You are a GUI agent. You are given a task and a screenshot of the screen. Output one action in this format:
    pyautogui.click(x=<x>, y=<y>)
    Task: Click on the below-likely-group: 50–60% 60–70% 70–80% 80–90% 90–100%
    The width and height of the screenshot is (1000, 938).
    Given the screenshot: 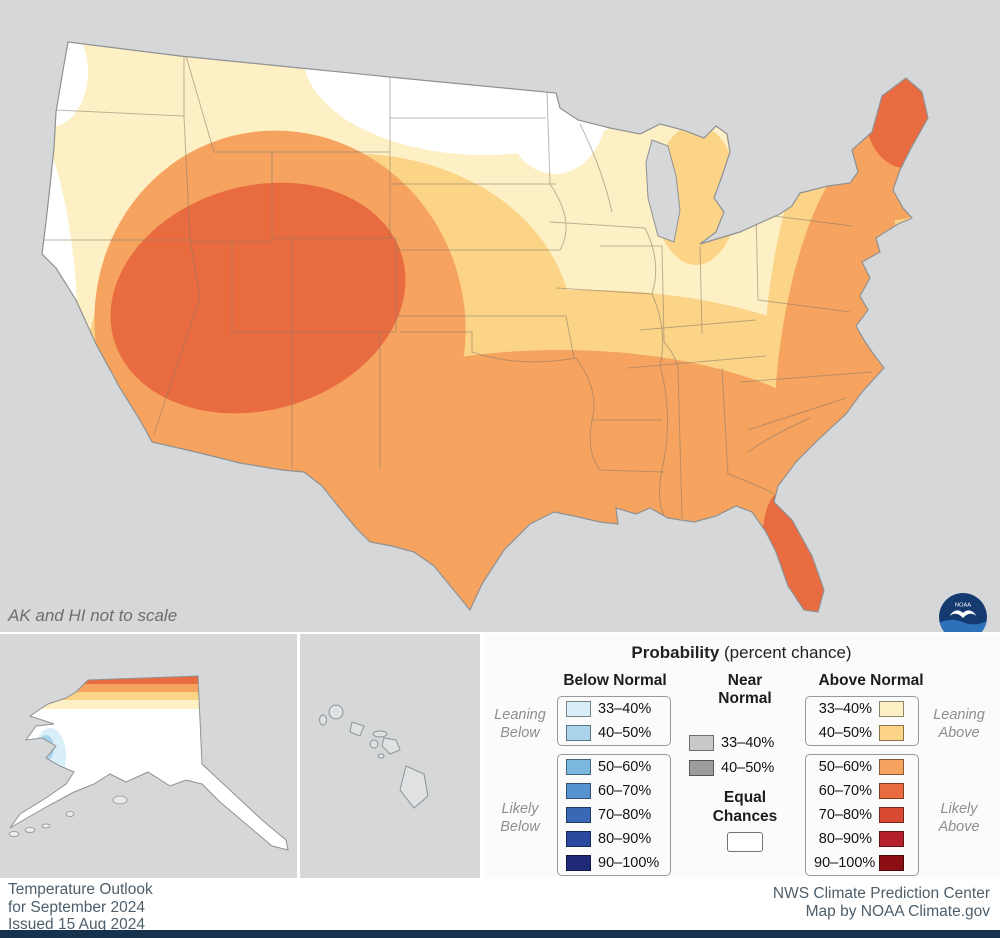 What is the action you would take?
    pyautogui.click(x=614, y=815)
    